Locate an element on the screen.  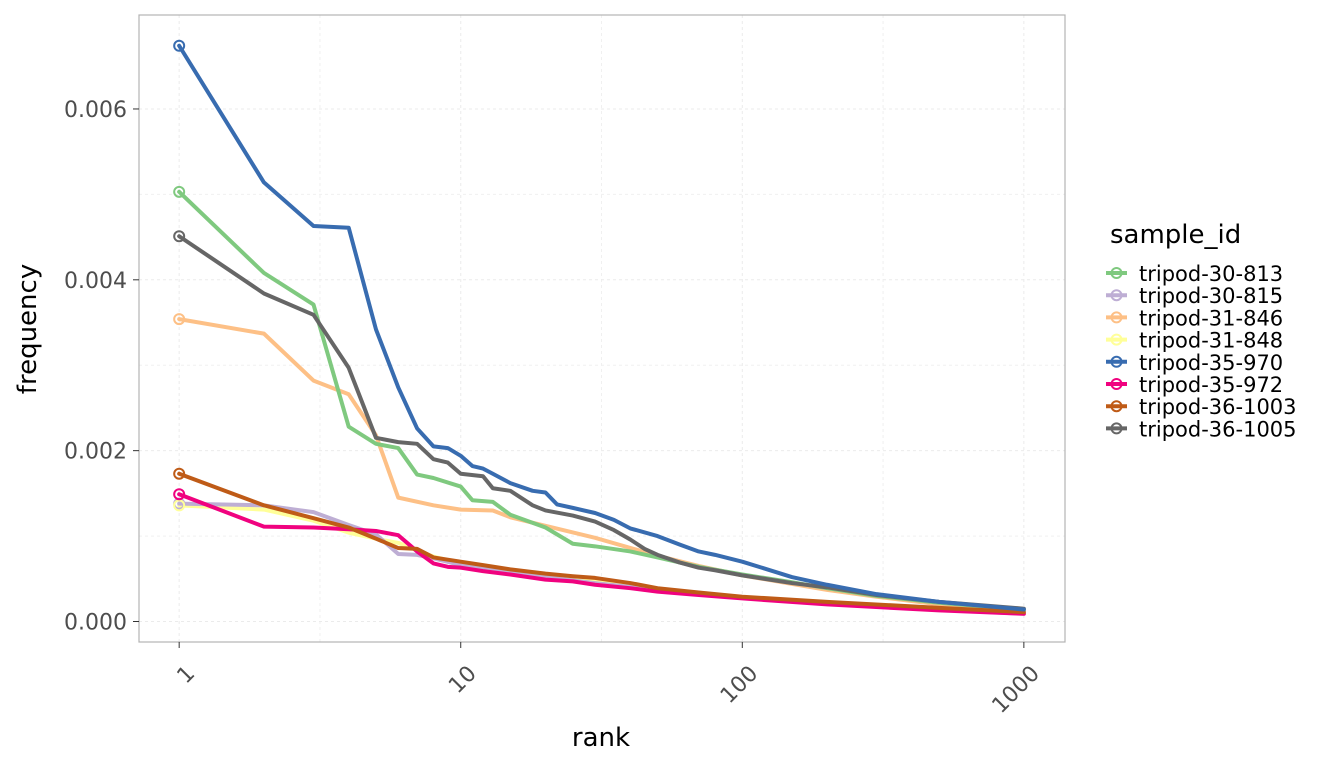
y-tick-label: 0.004 is located at coordinates (95, 281).